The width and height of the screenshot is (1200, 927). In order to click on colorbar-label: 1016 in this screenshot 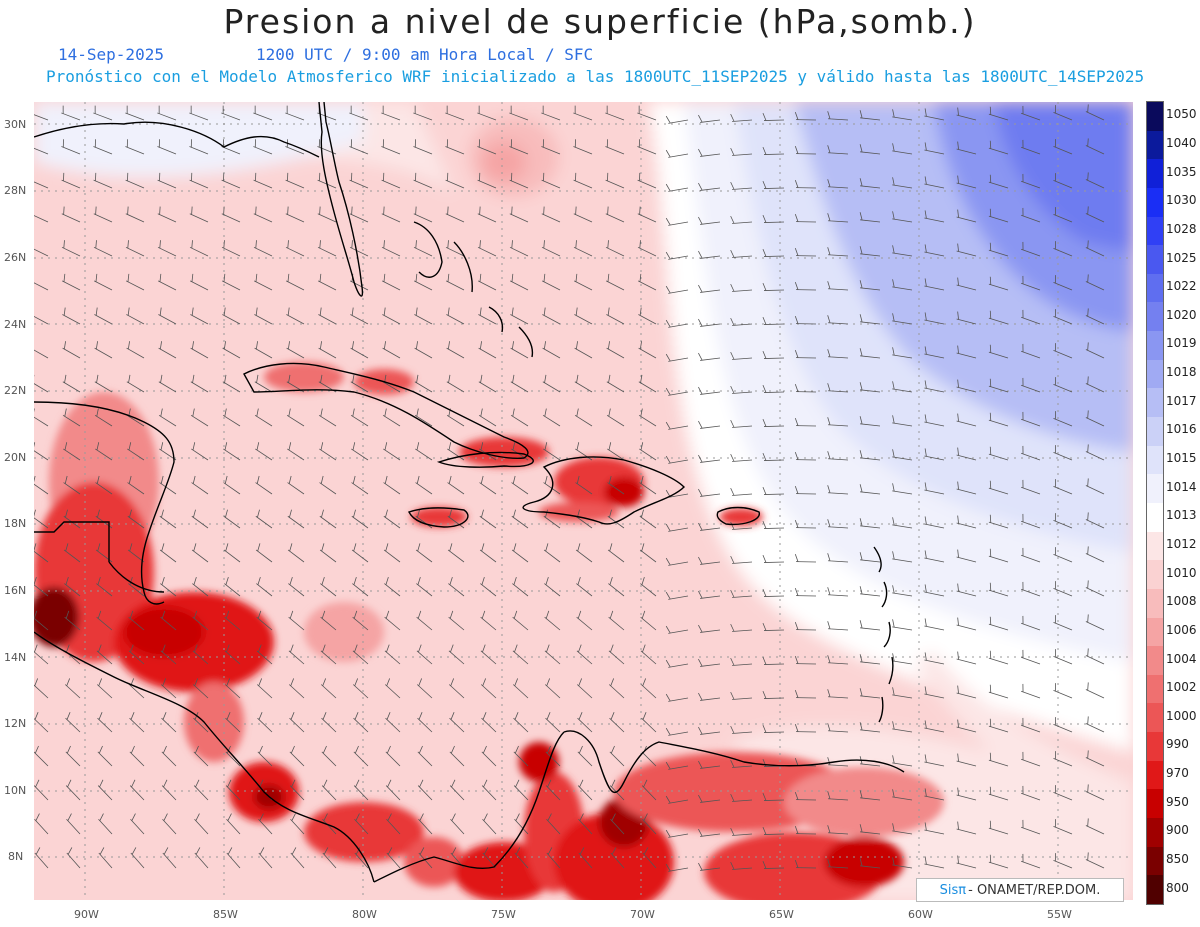, I will do `click(1181, 429)`.